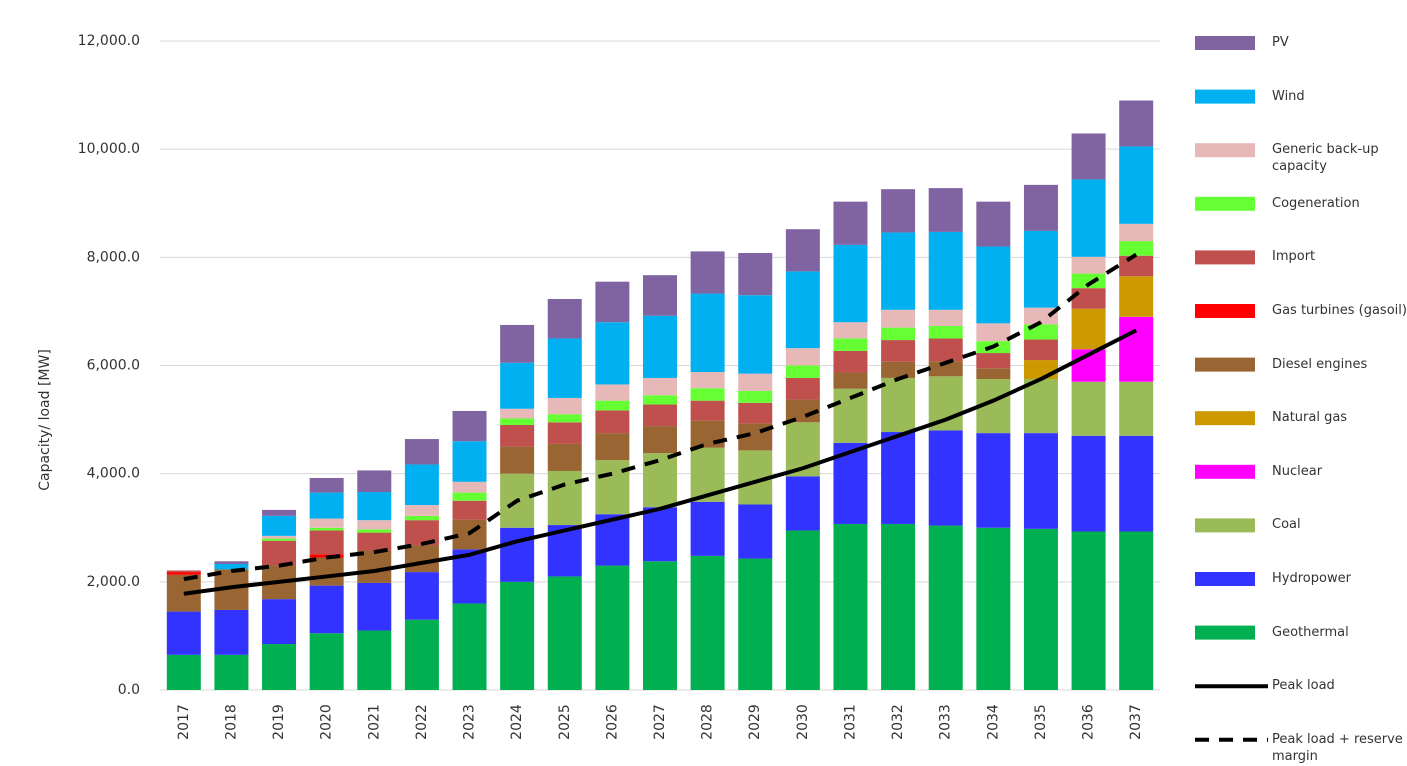  I want to click on x-tick-label: 2031, so click(850, 722).